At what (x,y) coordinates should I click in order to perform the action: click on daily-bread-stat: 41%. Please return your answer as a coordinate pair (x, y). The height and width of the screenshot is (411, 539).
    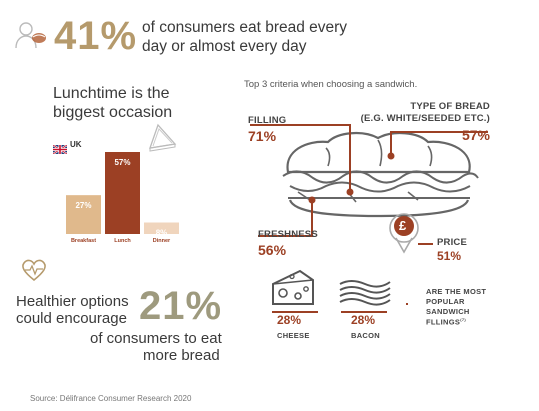
    Looking at the image, I should click on (96, 36).